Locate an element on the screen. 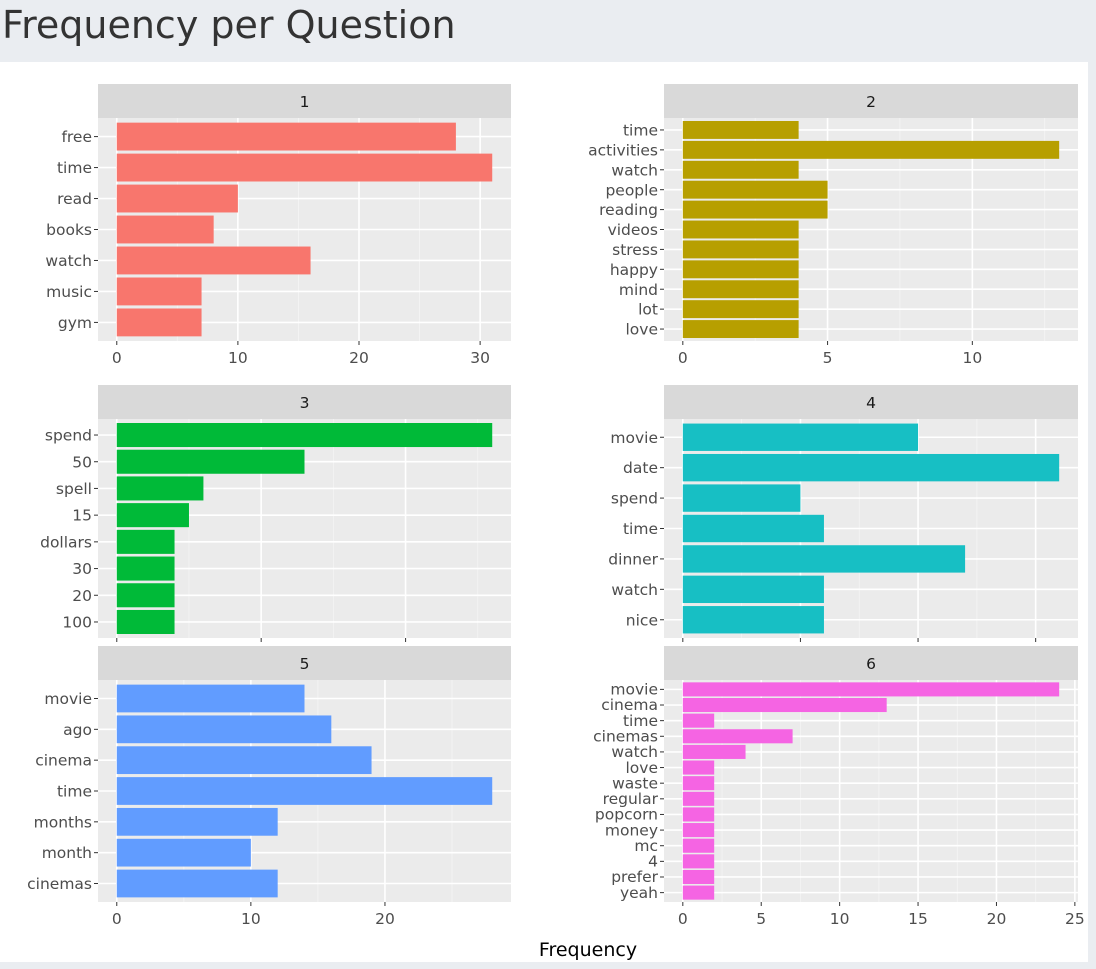 This screenshot has height=969, width=1096. bar-gym is located at coordinates (159, 322).